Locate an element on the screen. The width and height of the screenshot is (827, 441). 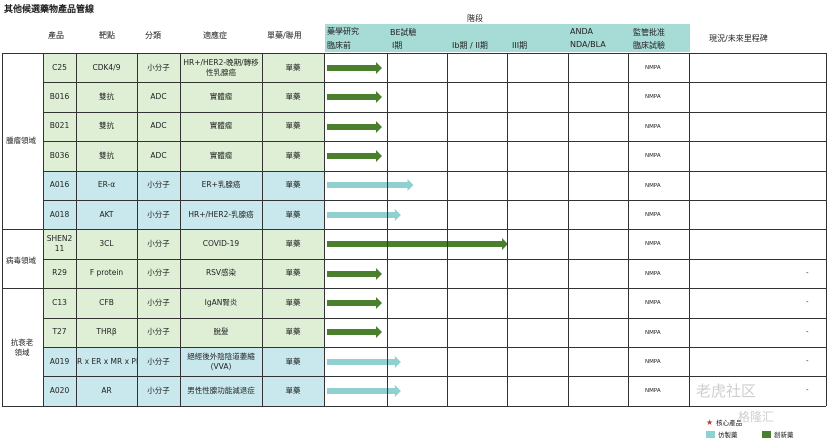
phase-bottom-5: NDA/BLA is located at coordinates (588, 44).